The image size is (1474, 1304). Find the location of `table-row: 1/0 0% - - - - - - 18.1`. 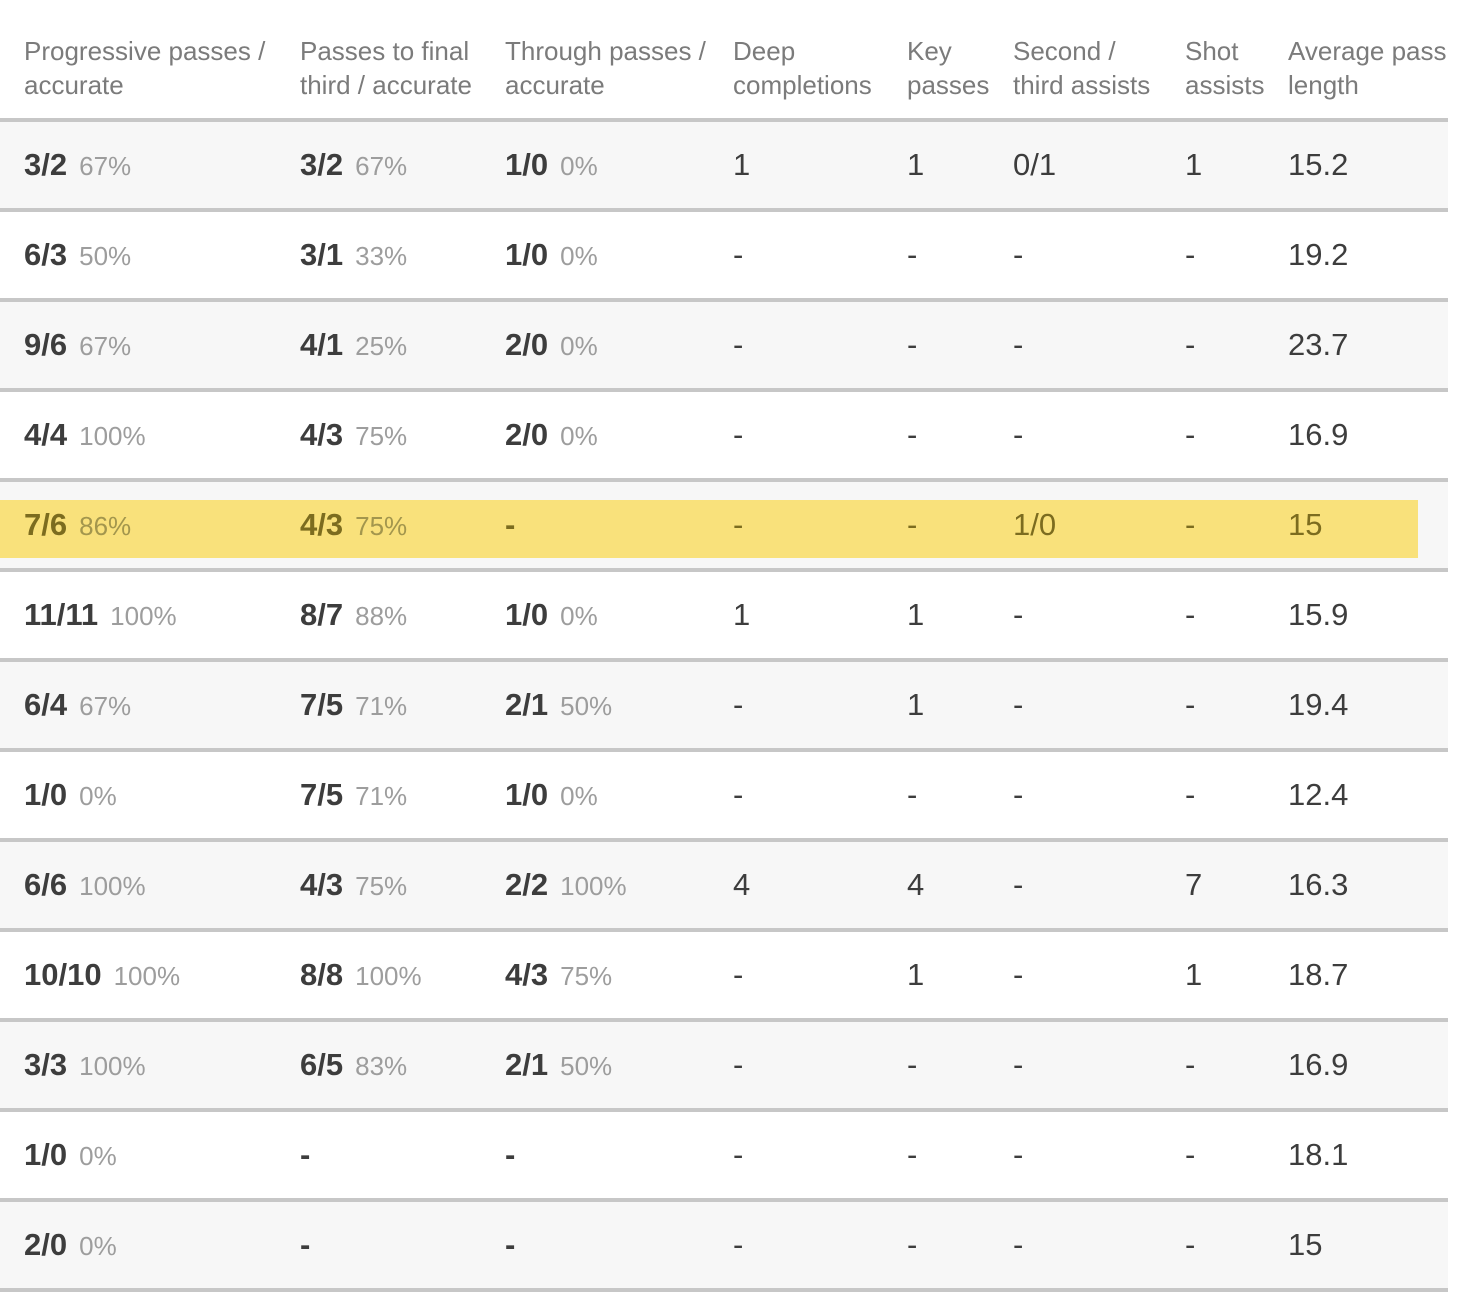

table-row: 1/0 0% - - - - - - 18.1 is located at coordinates (724, 1157).